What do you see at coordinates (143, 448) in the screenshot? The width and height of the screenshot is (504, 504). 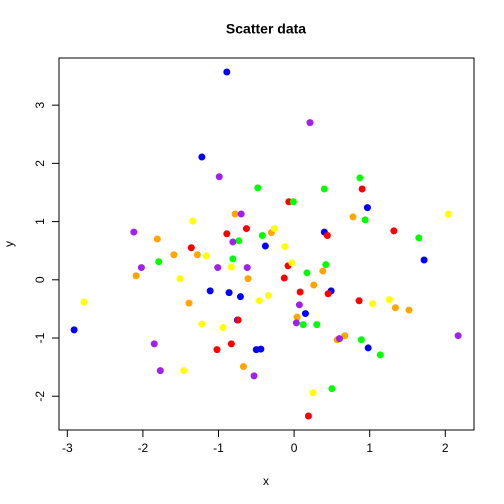 I see `x-tick-label: -2` at bounding box center [143, 448].